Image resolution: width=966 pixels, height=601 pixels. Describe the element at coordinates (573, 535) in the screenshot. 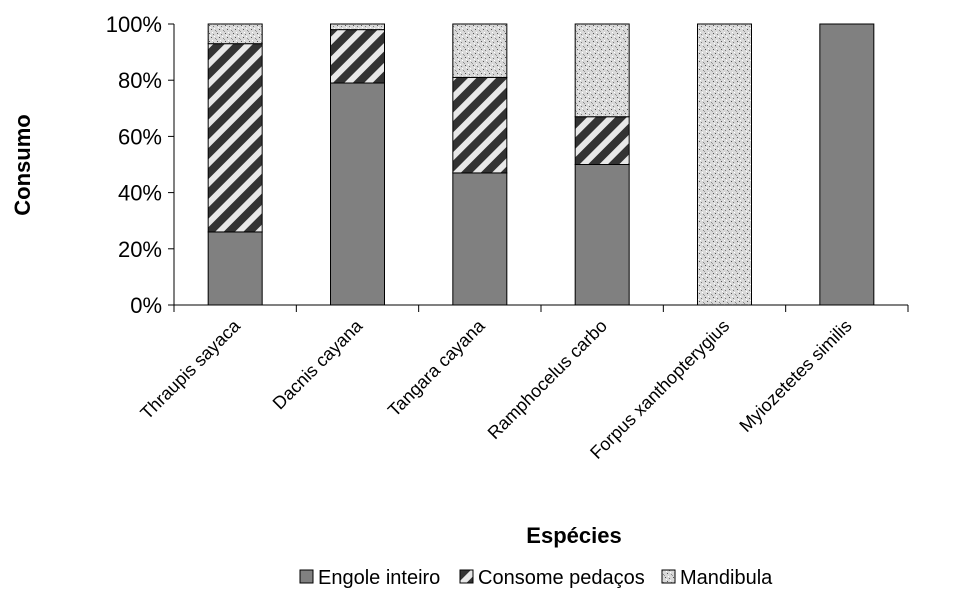

I see `x-axis-title: Espécies` at that location.